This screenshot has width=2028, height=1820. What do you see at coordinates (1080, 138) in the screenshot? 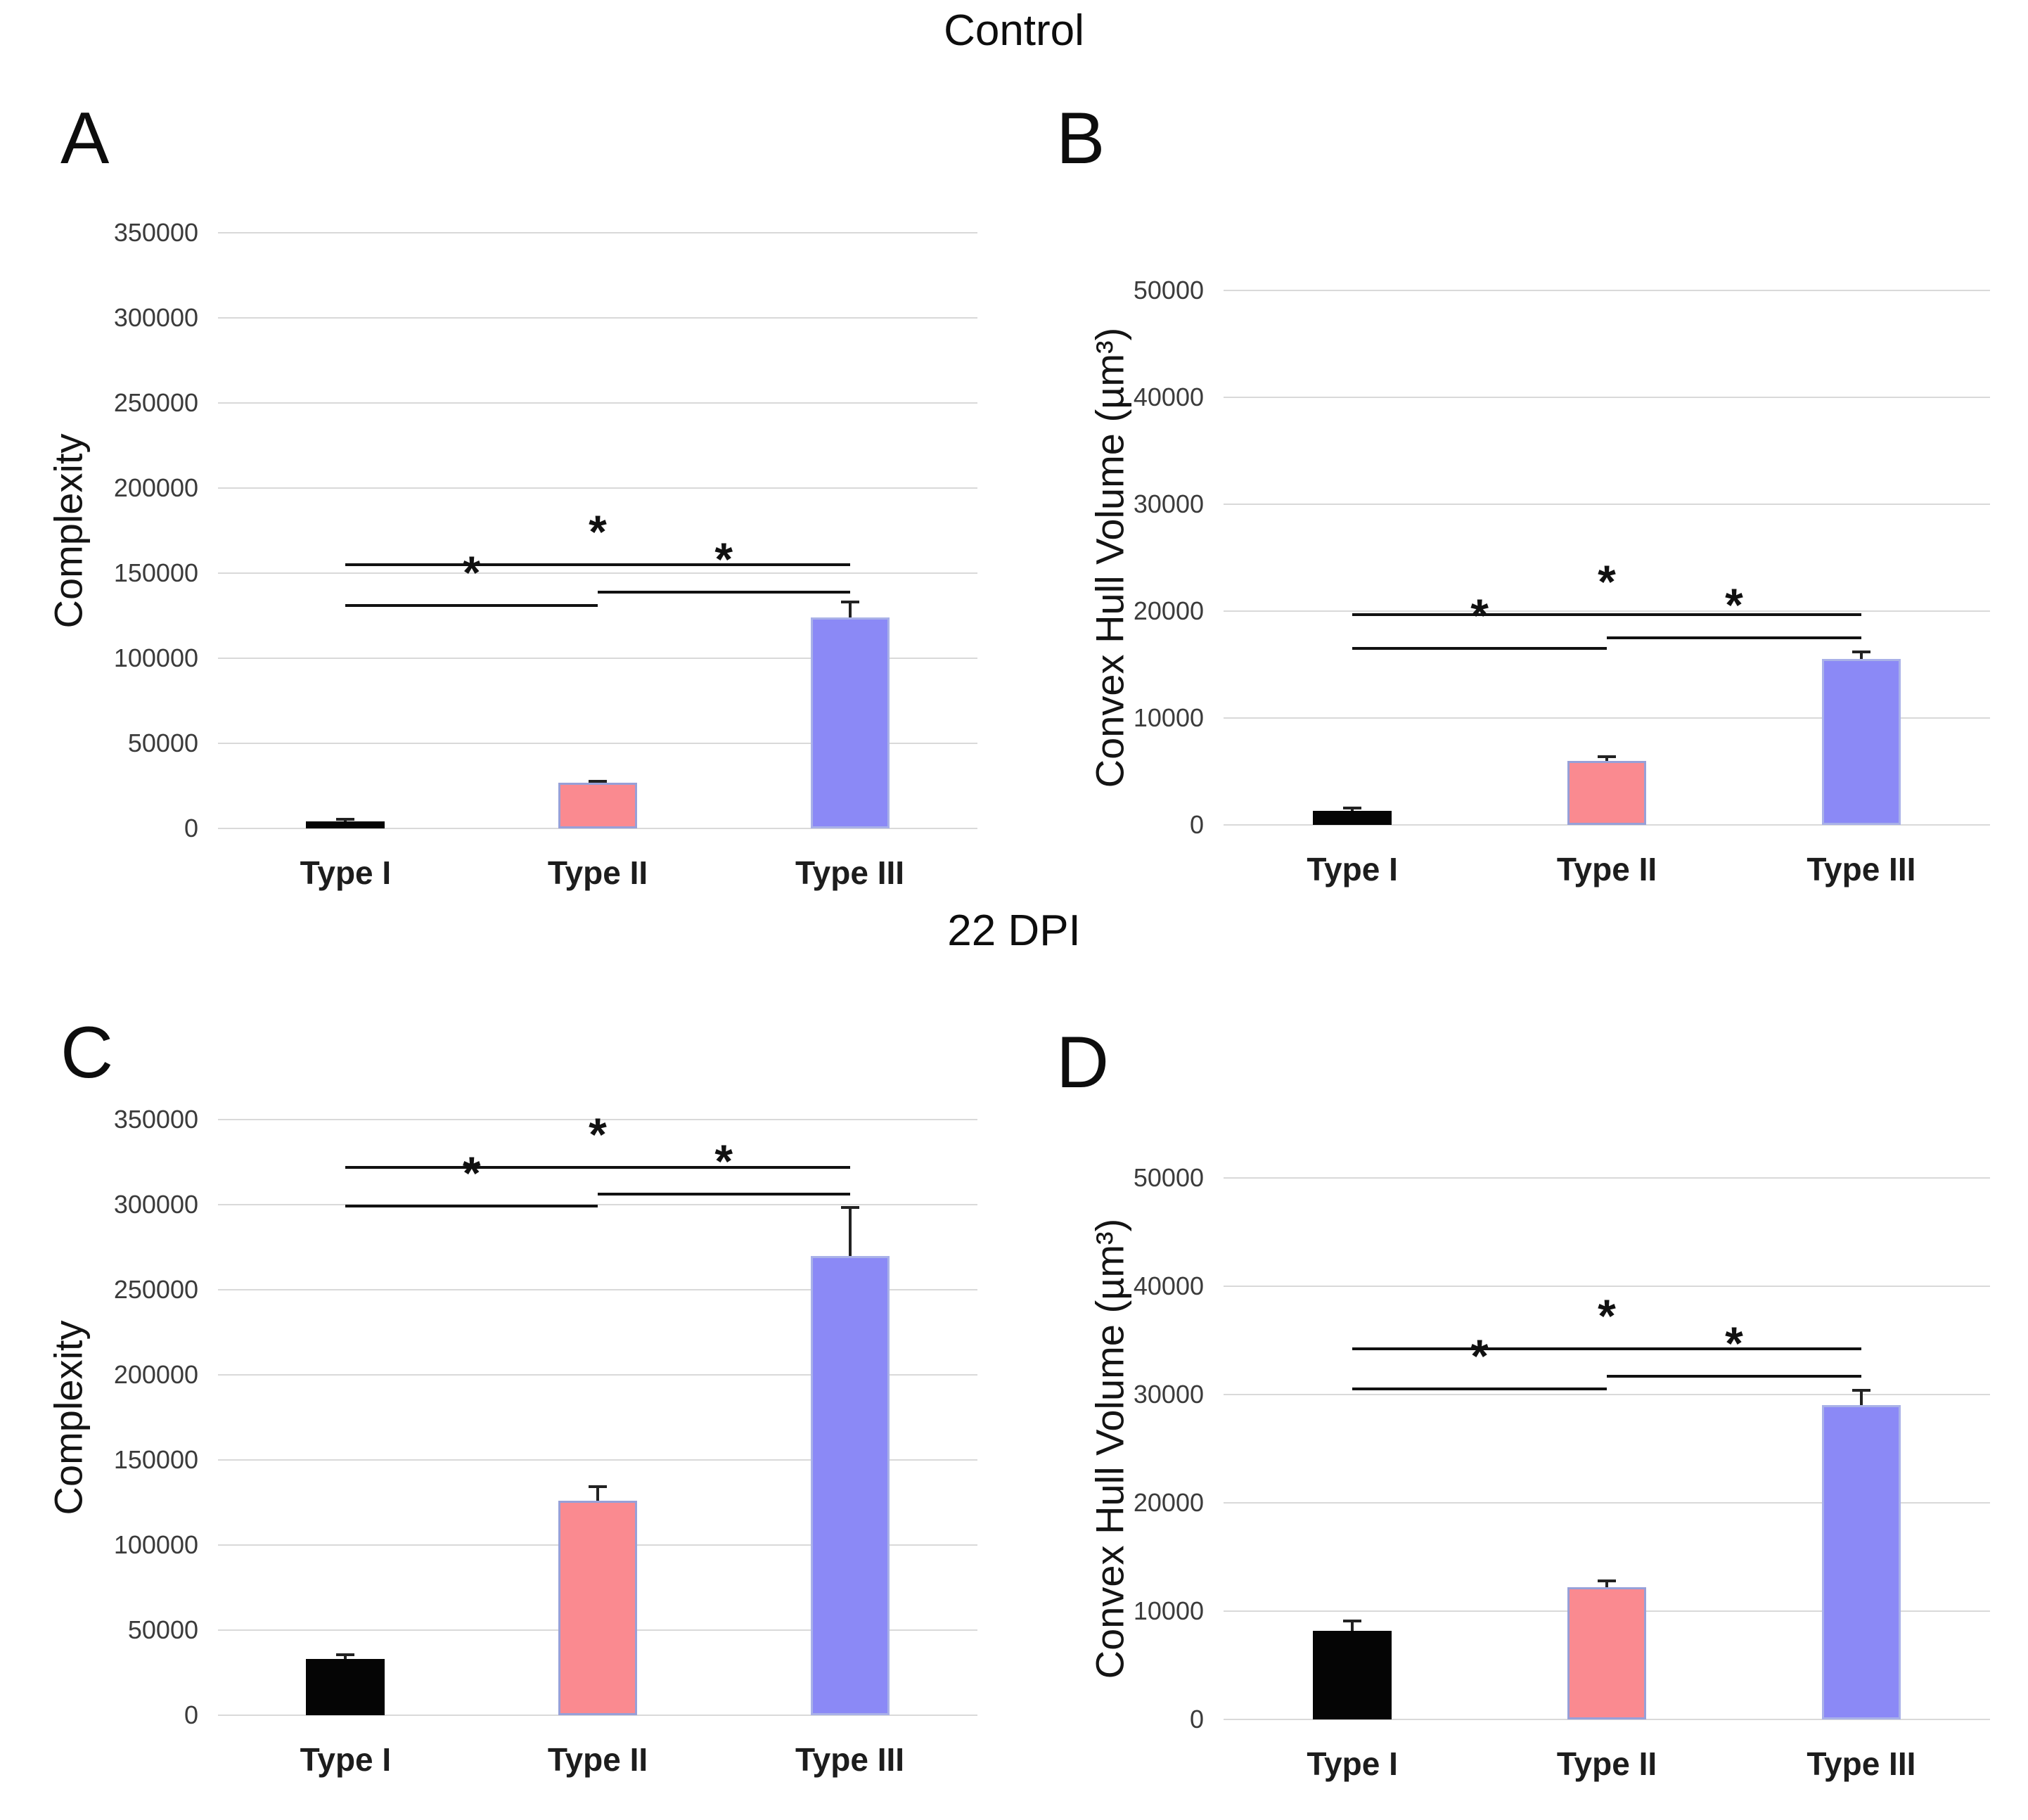
I see `panel-letter-b: B` at bounding box center [1080, 138].